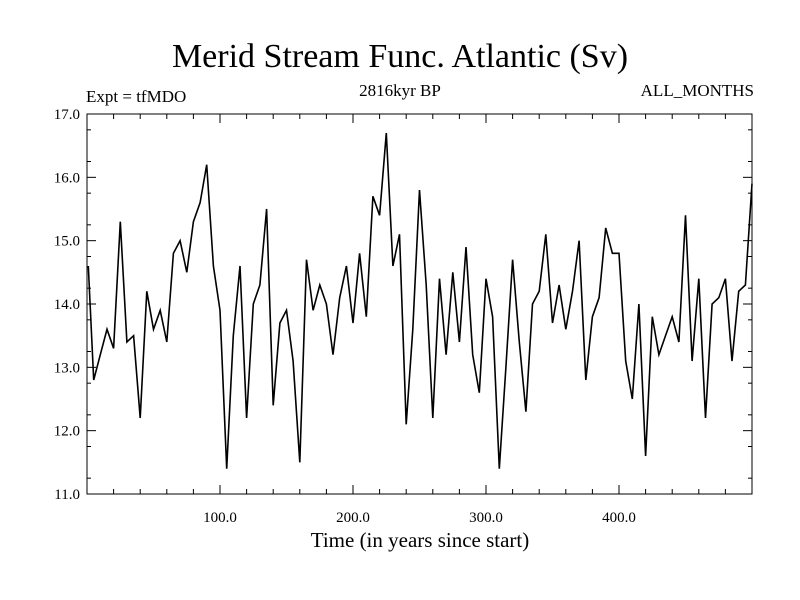  Describe the element at coordinates (619, 518) in the screenshot. I see `x-tick-label: 400.0` at that location.